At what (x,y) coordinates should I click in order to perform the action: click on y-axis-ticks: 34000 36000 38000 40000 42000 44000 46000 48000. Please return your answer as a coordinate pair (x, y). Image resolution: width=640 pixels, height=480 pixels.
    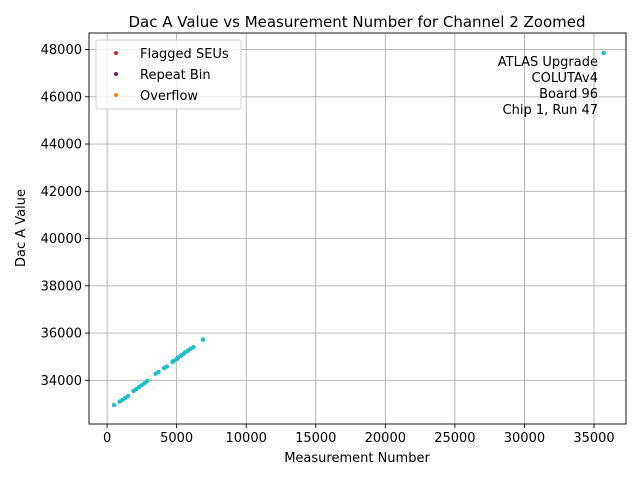
    Looking at the image, I should click on (65, 216).